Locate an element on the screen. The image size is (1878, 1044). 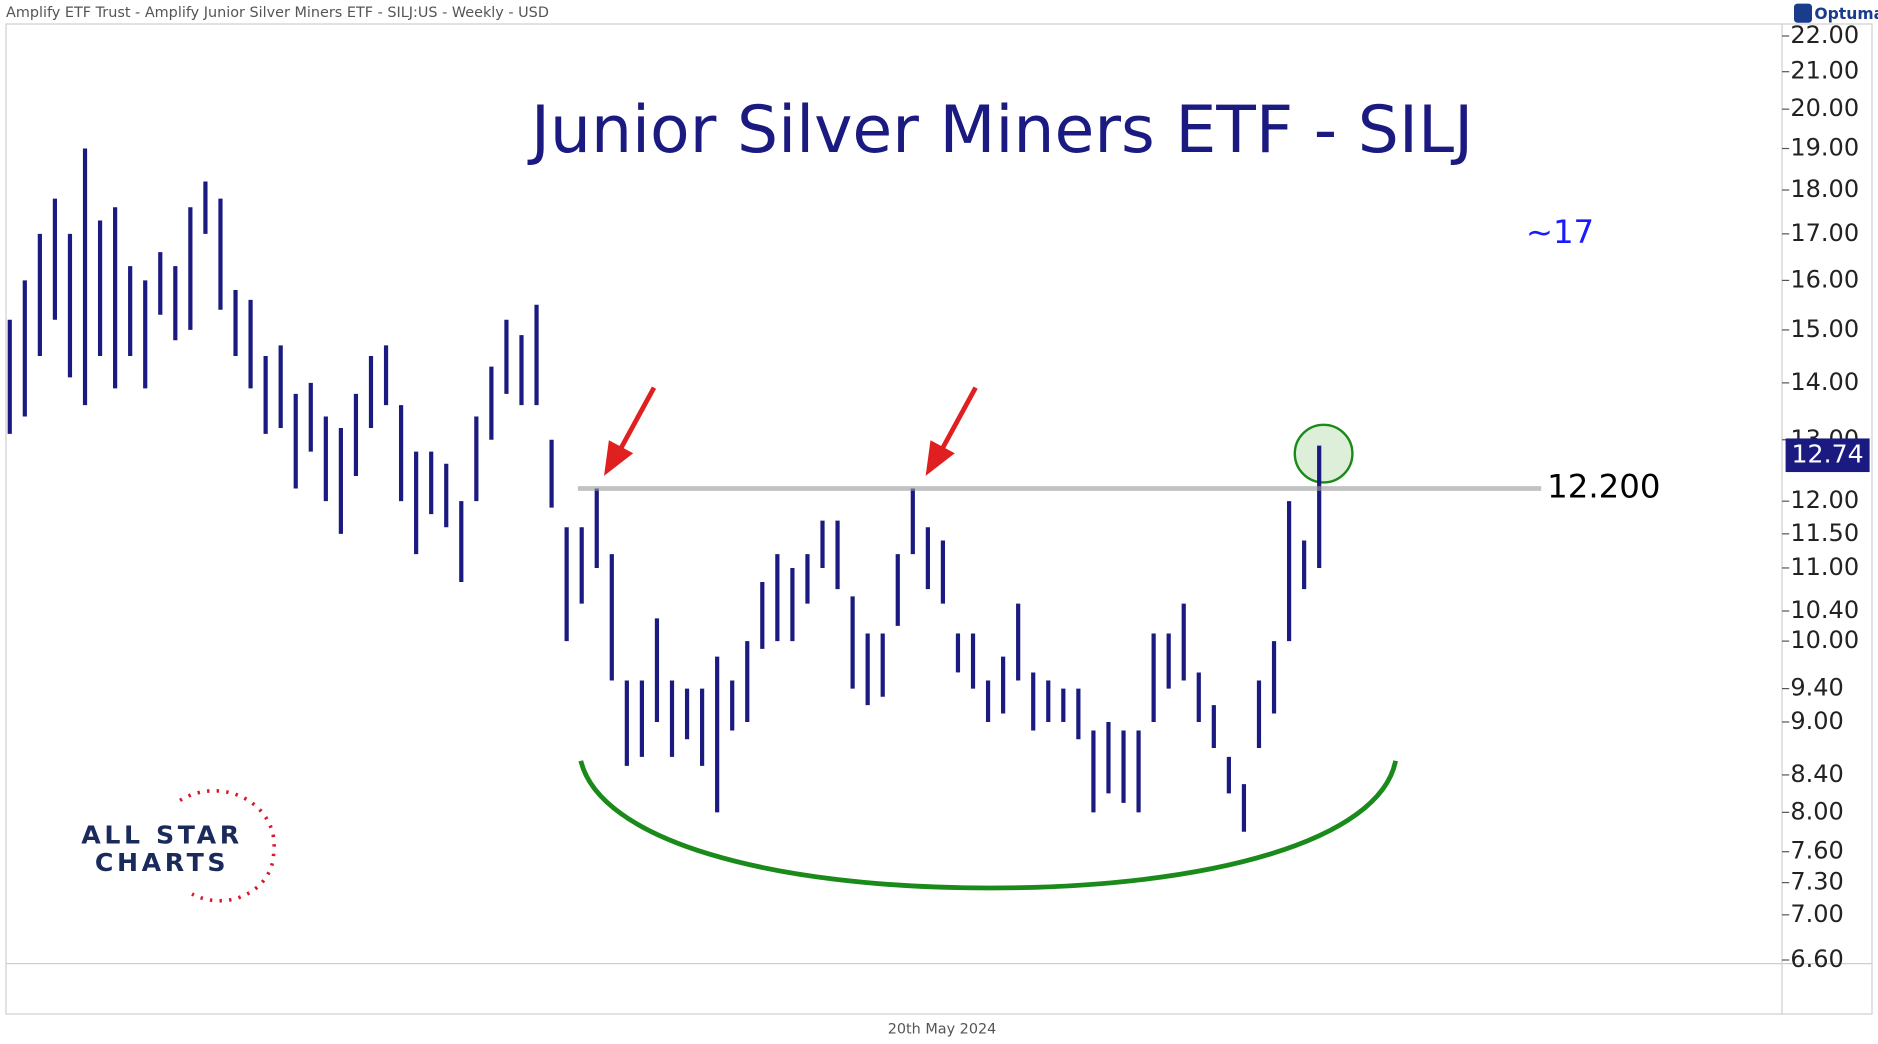
y-tick-label: 21.00 is located at coordinates (1824, 71).